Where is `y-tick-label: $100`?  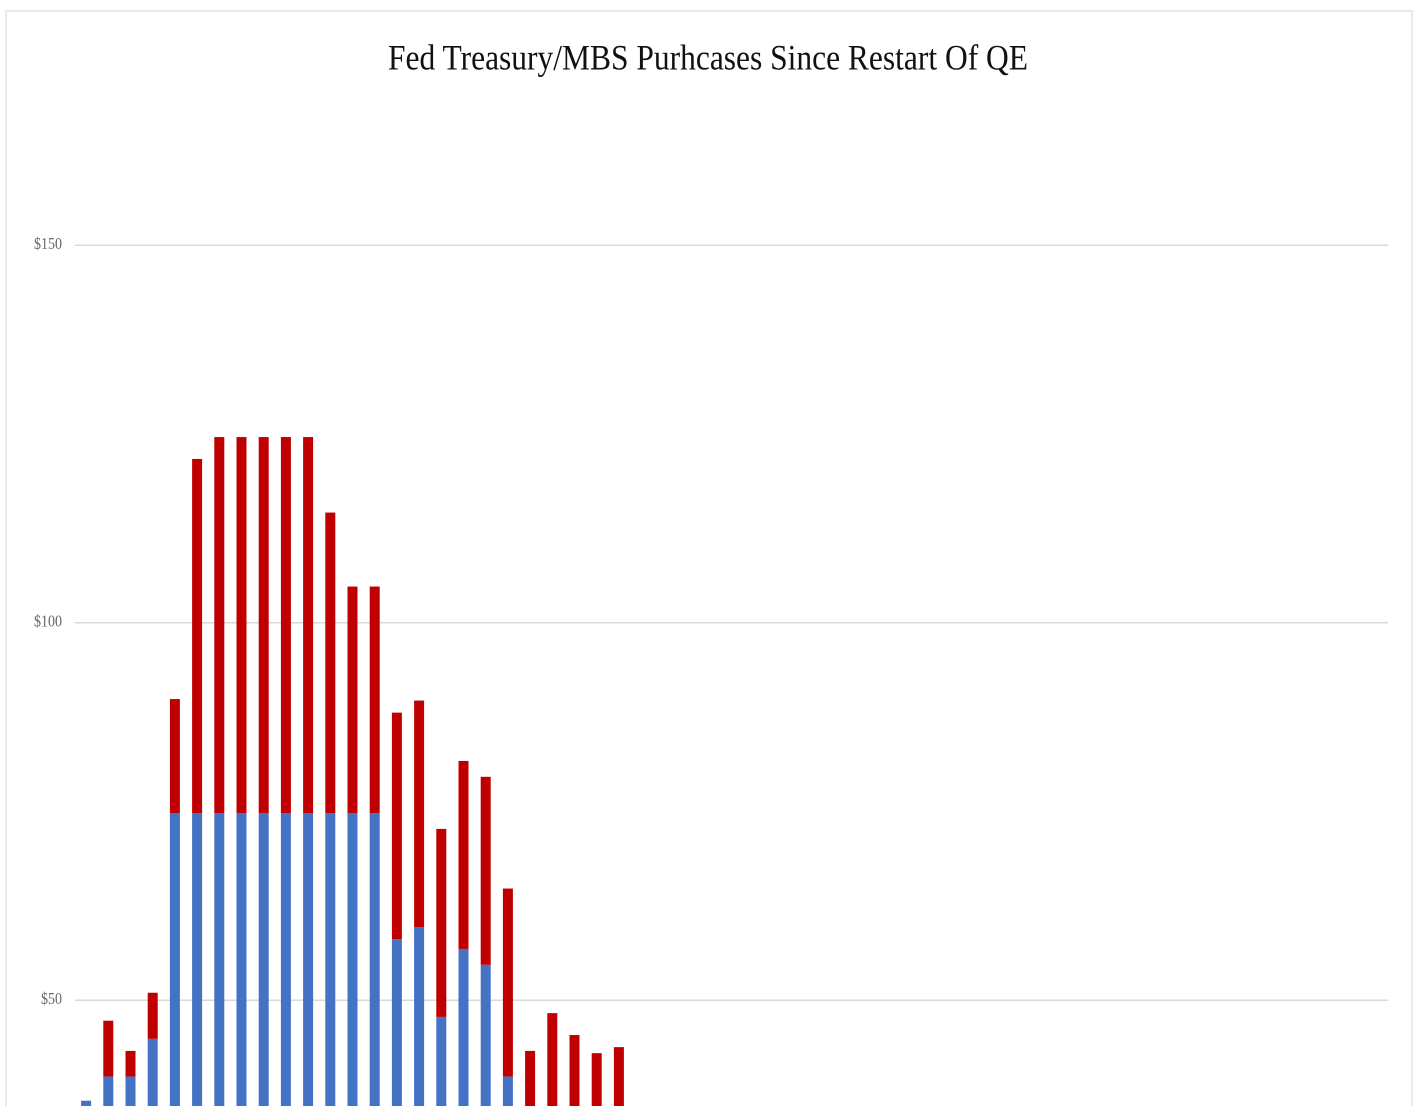 y-tick-label: $100 is located at coordinates (48, 621).